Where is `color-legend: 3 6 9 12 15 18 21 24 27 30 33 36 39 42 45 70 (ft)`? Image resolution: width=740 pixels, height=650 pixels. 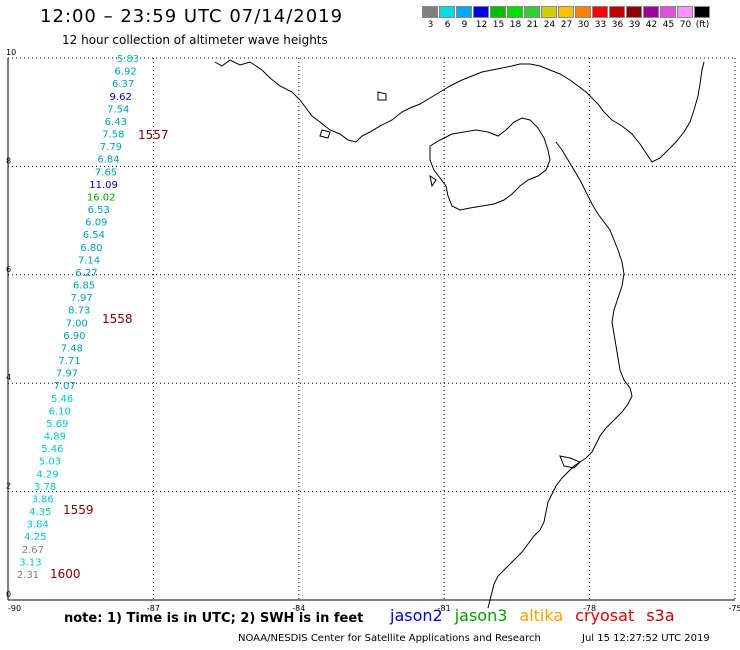
color-legend: 3 6 9 12 15 18 21 24 27 30 33 36 39 42 45 70 (ft) is located at coordinates (566, 18).